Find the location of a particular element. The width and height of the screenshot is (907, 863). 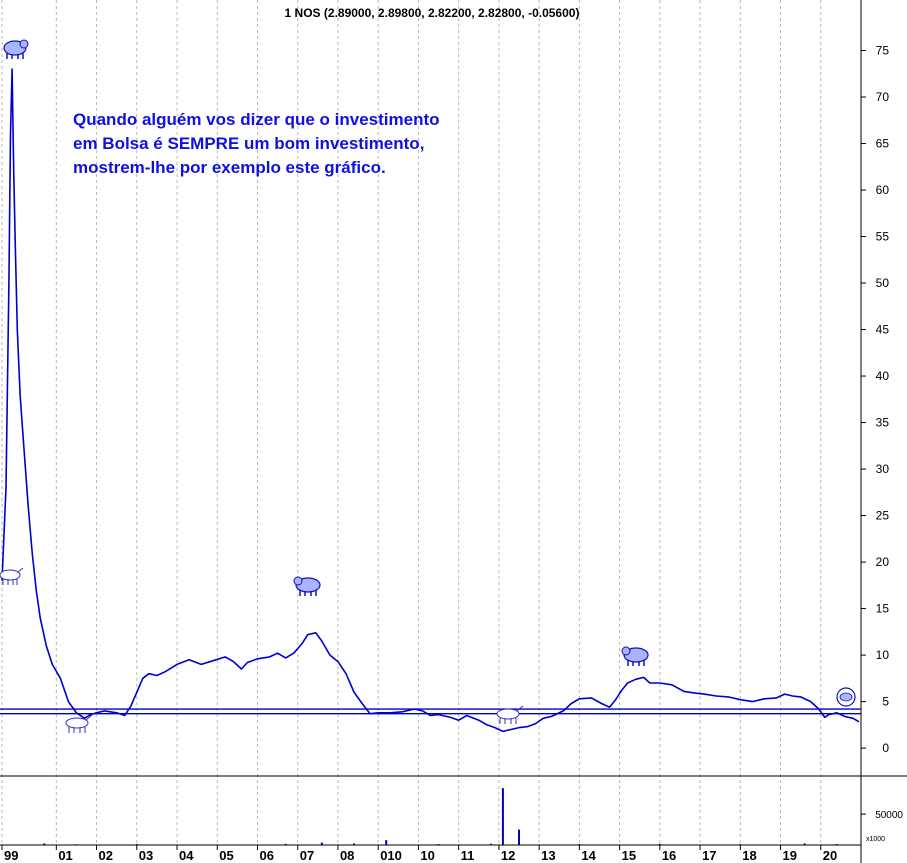

price-tick-label: 10 is located at coordinates (883, 655).